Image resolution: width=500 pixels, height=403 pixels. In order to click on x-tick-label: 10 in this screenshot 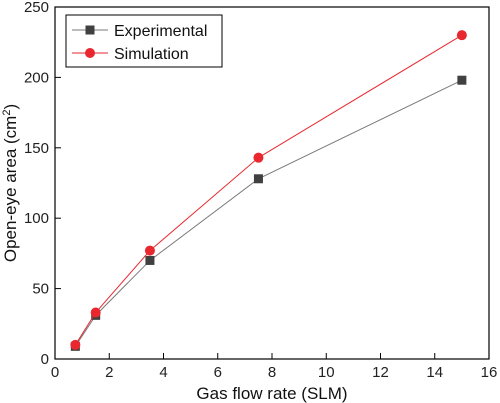, I will do `click(326, 372)`.